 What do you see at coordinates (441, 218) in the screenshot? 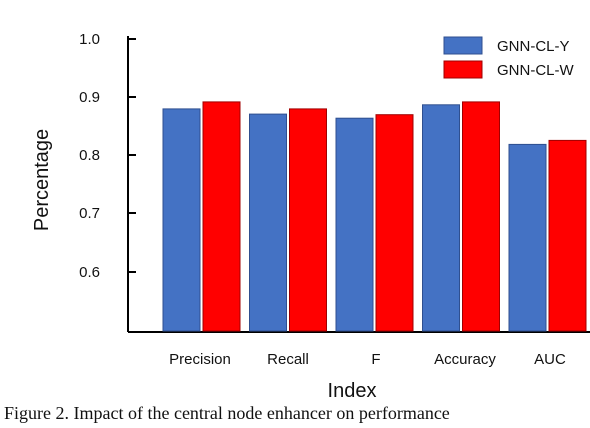
I see `bar-gnn-cl-y-accuracy` at bounding box center [441, 218].